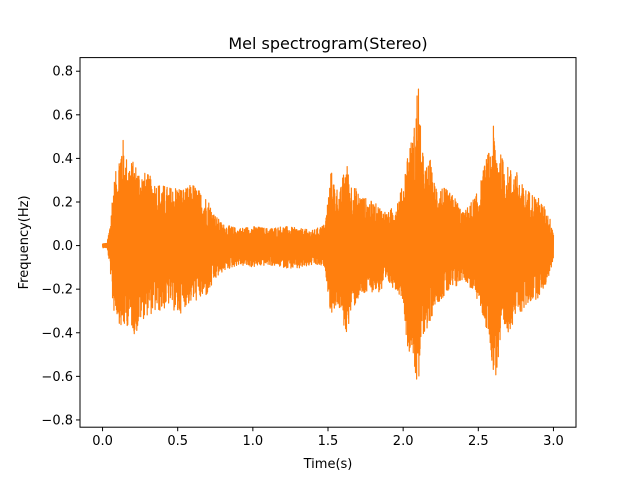 This screenshot has width=640, height=480. What do you see at coordinates (553, 441) in the screenshot?
I see `x-tick-label: 3.0` at bounding box center [553, 441].